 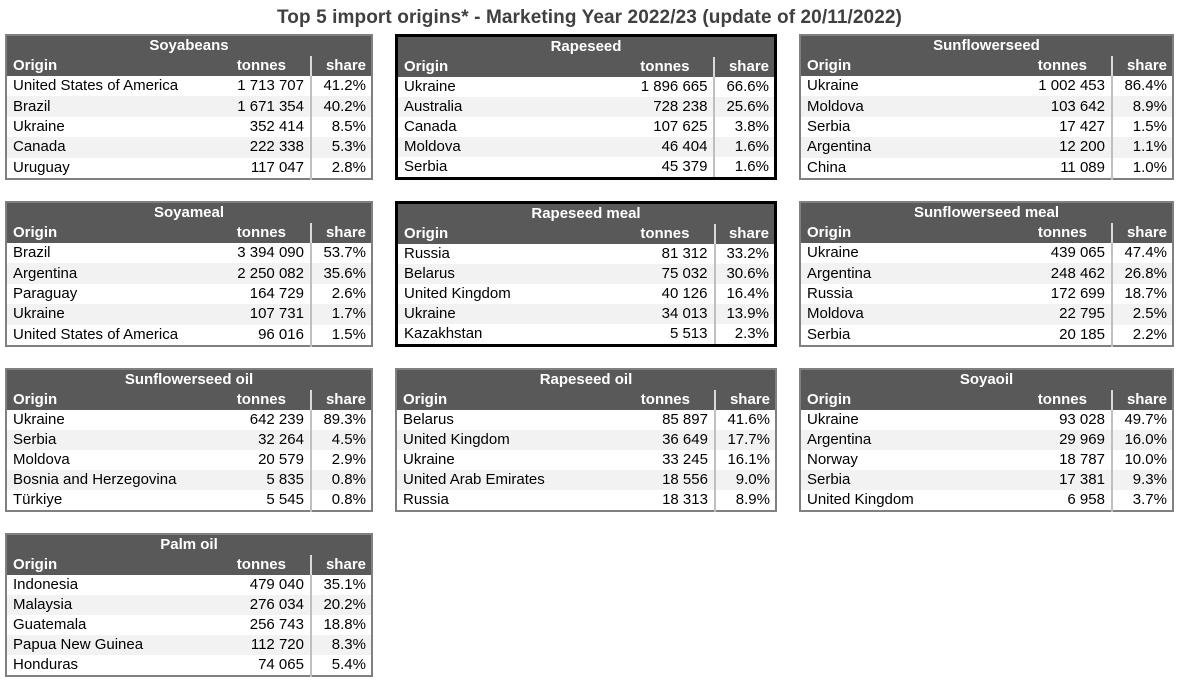 I want to click on table-title-row: Soyaoil, so click(x=986, y=379).